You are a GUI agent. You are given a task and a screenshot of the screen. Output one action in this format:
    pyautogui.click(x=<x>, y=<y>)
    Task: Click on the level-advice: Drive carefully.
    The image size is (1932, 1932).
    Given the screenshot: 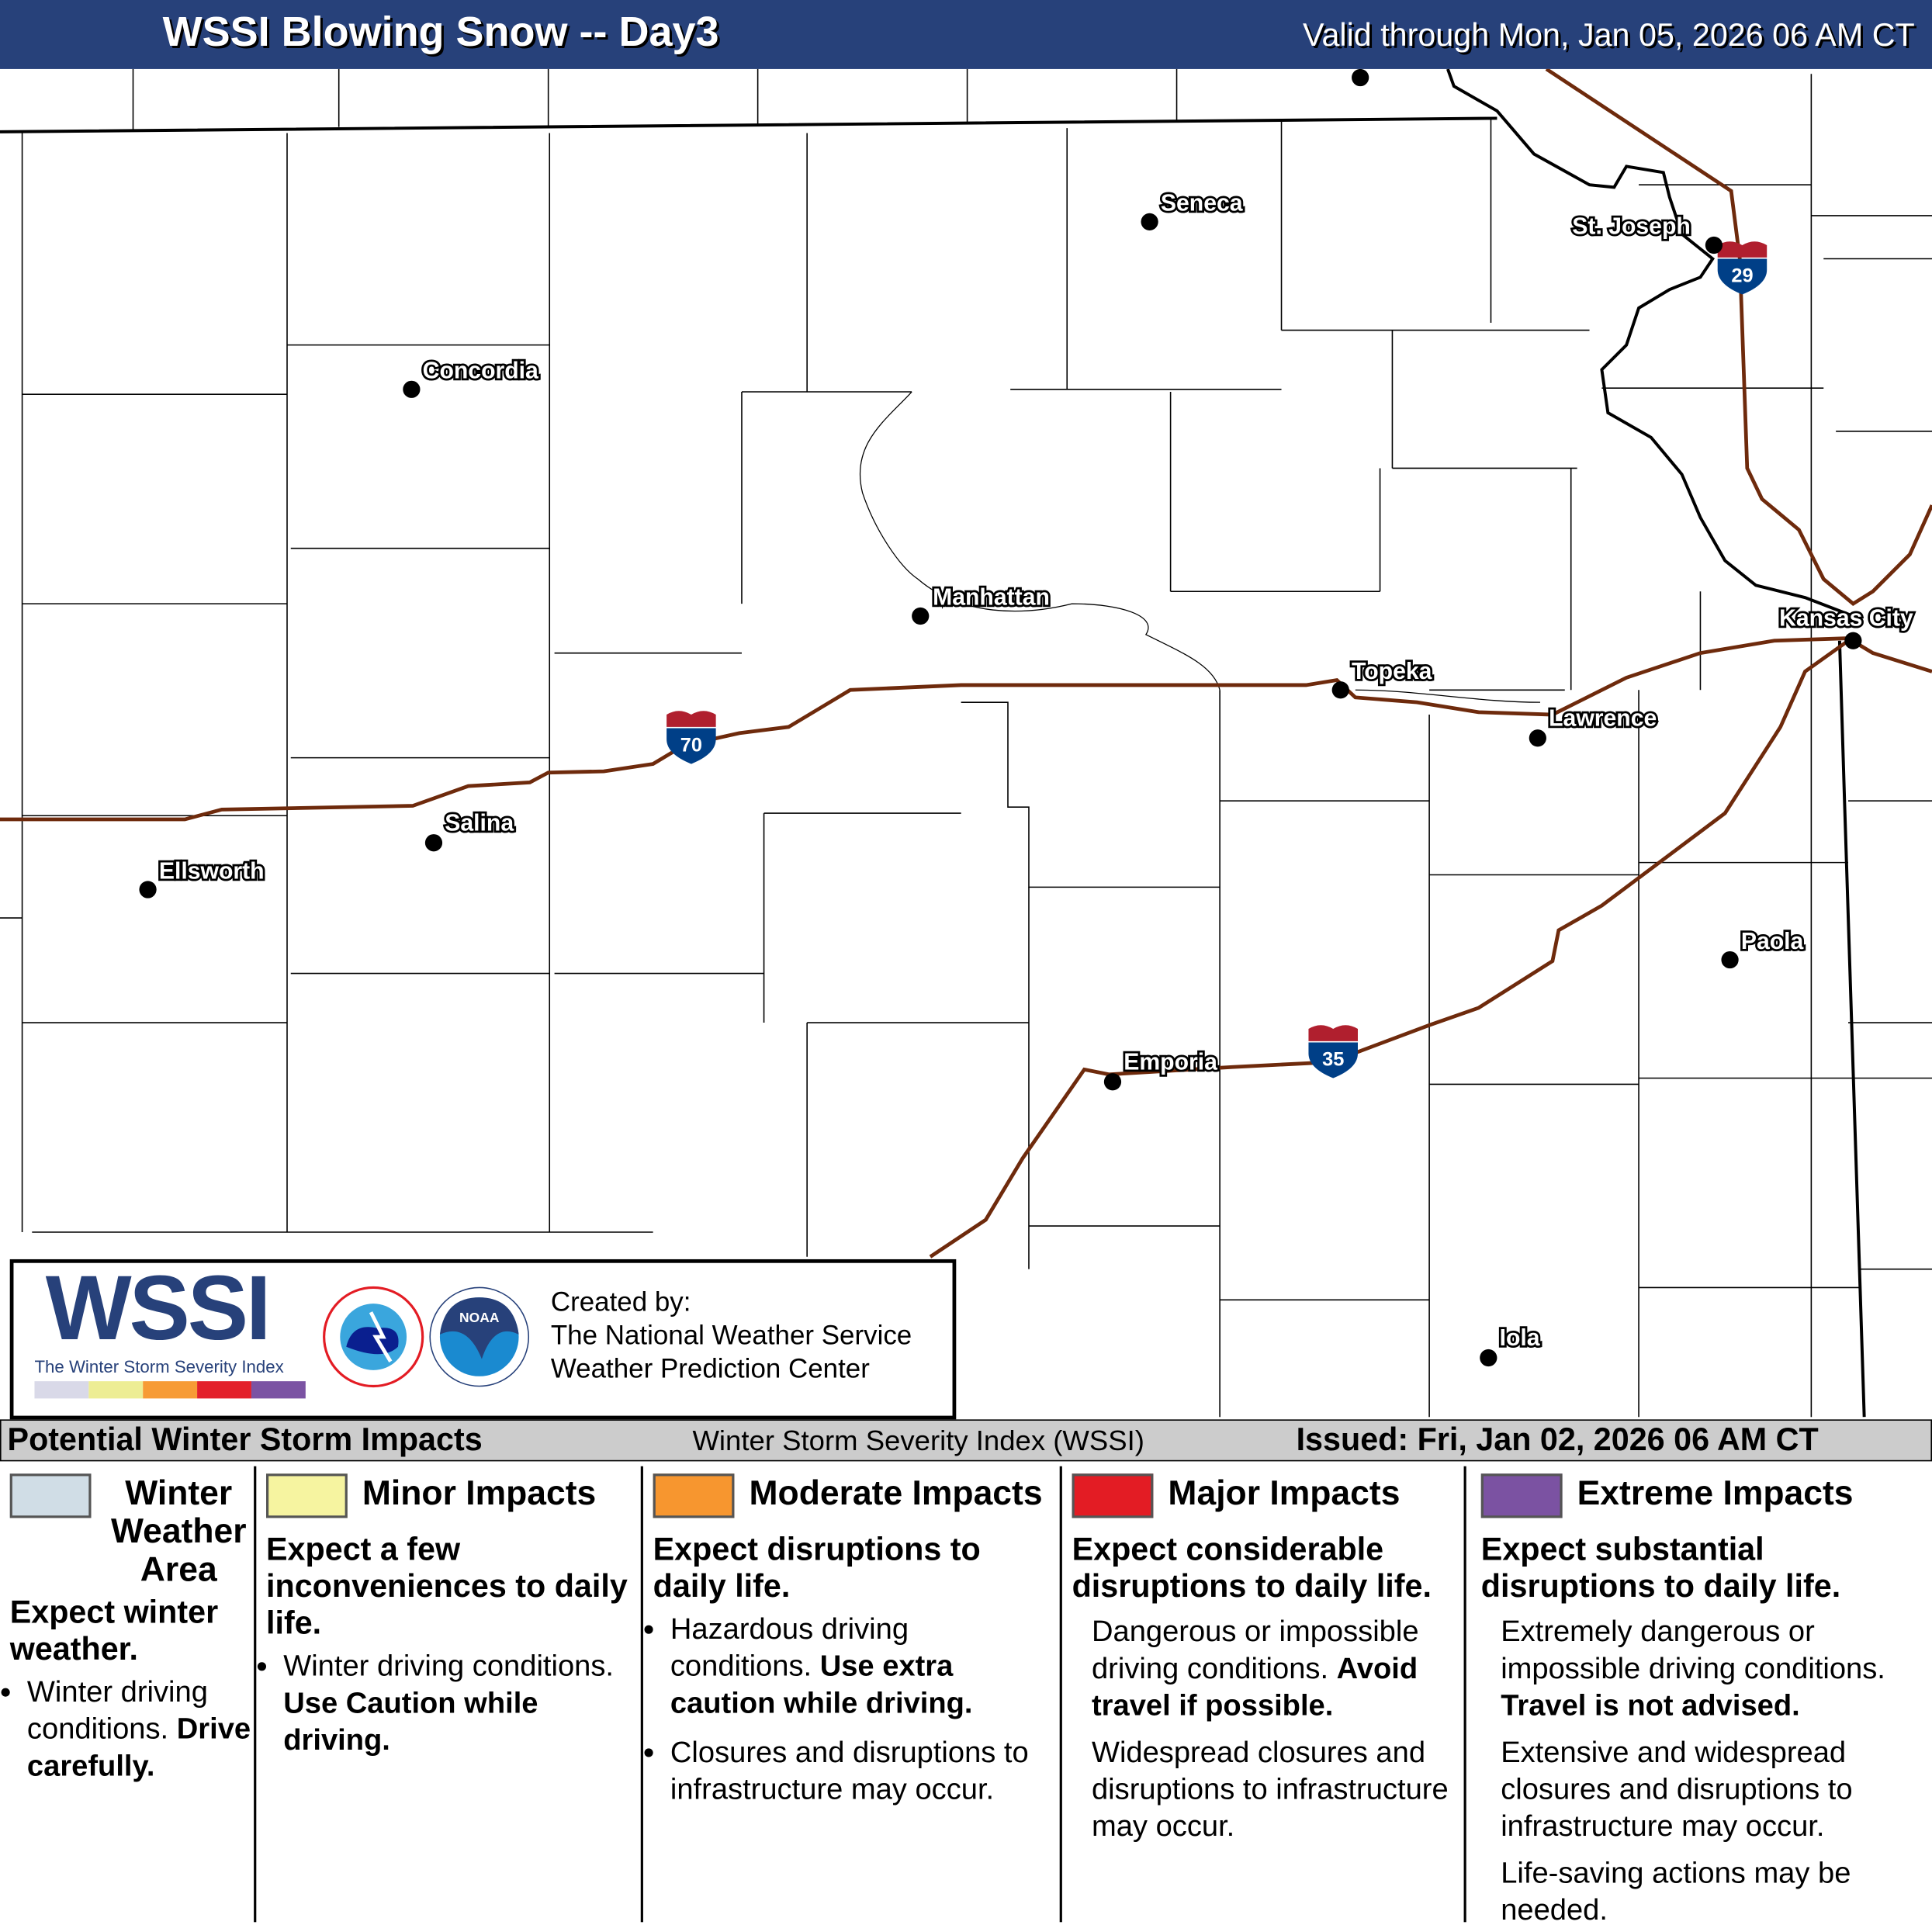 What is the action you would take?
    pyautogui.click(x=138, y=1748)
    